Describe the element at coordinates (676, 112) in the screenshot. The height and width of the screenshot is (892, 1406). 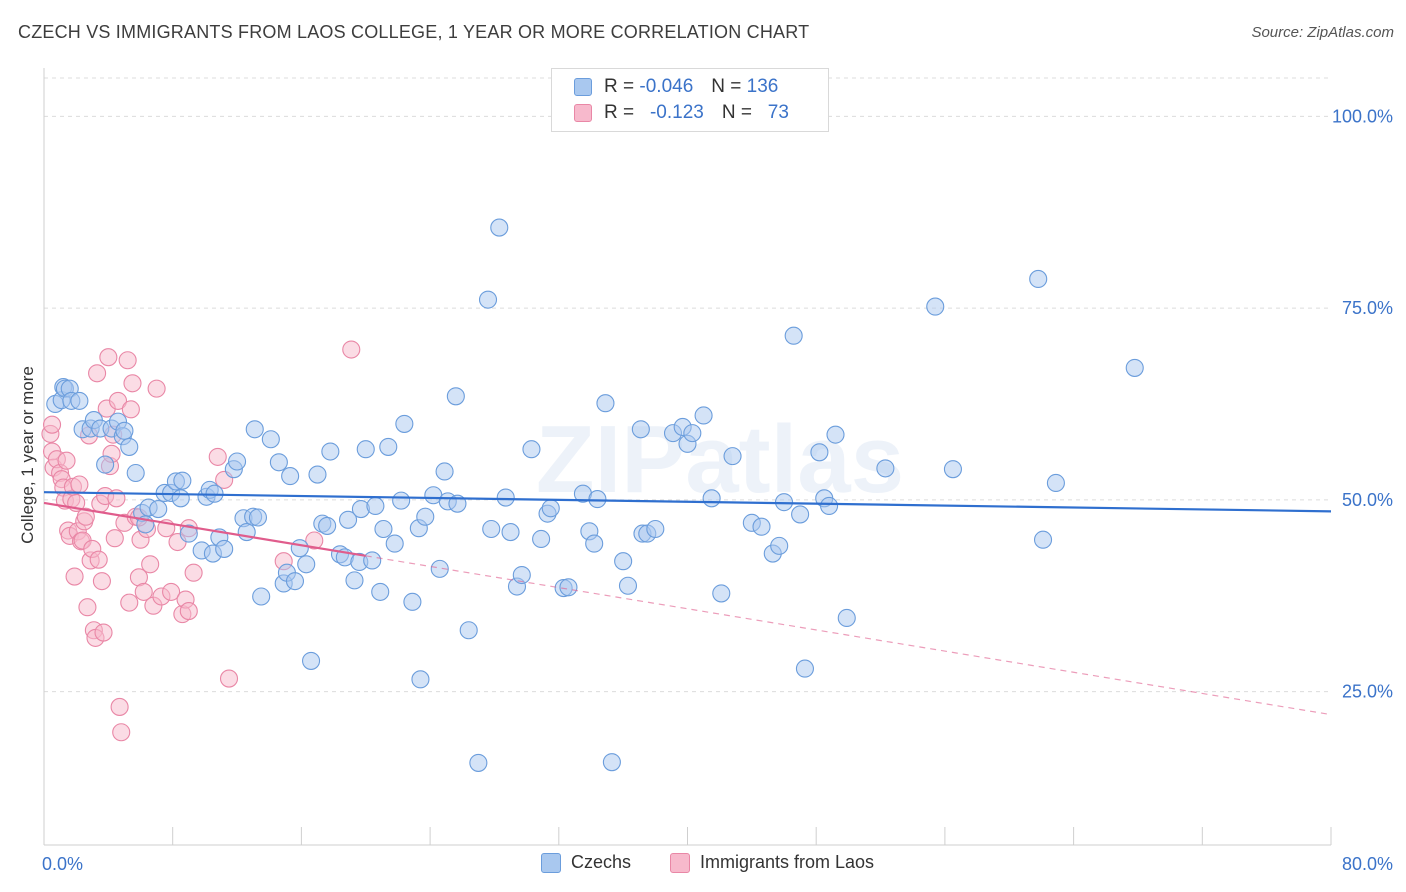
I see `legend-r-value: -0.123` at that location.